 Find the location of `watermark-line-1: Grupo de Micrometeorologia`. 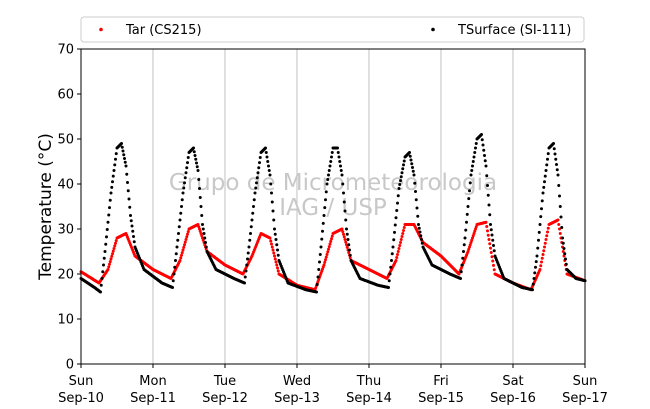

watermark-line-1: Grupo de Micrometeorologia is located at coordinates (333, 183).